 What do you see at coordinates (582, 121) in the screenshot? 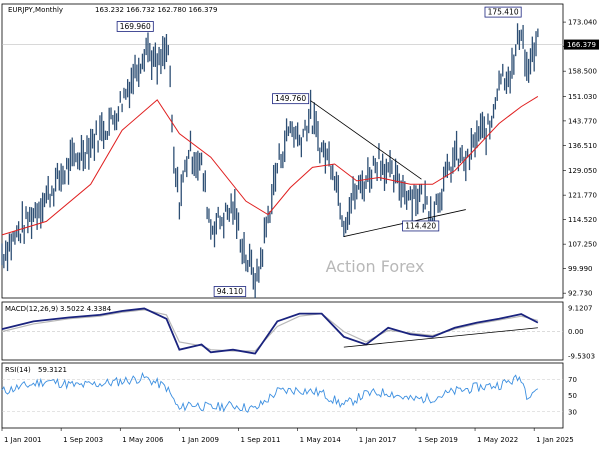
I see `y-tick-label: 143.770` at bounding box center [582, 121].